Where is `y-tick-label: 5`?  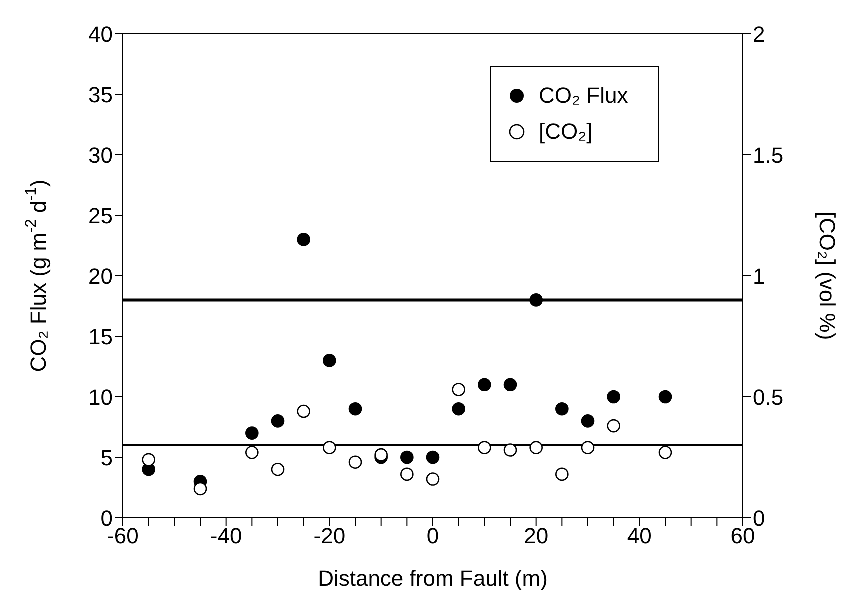 y-tick-label: 5 is located at coordinates (106, 457).